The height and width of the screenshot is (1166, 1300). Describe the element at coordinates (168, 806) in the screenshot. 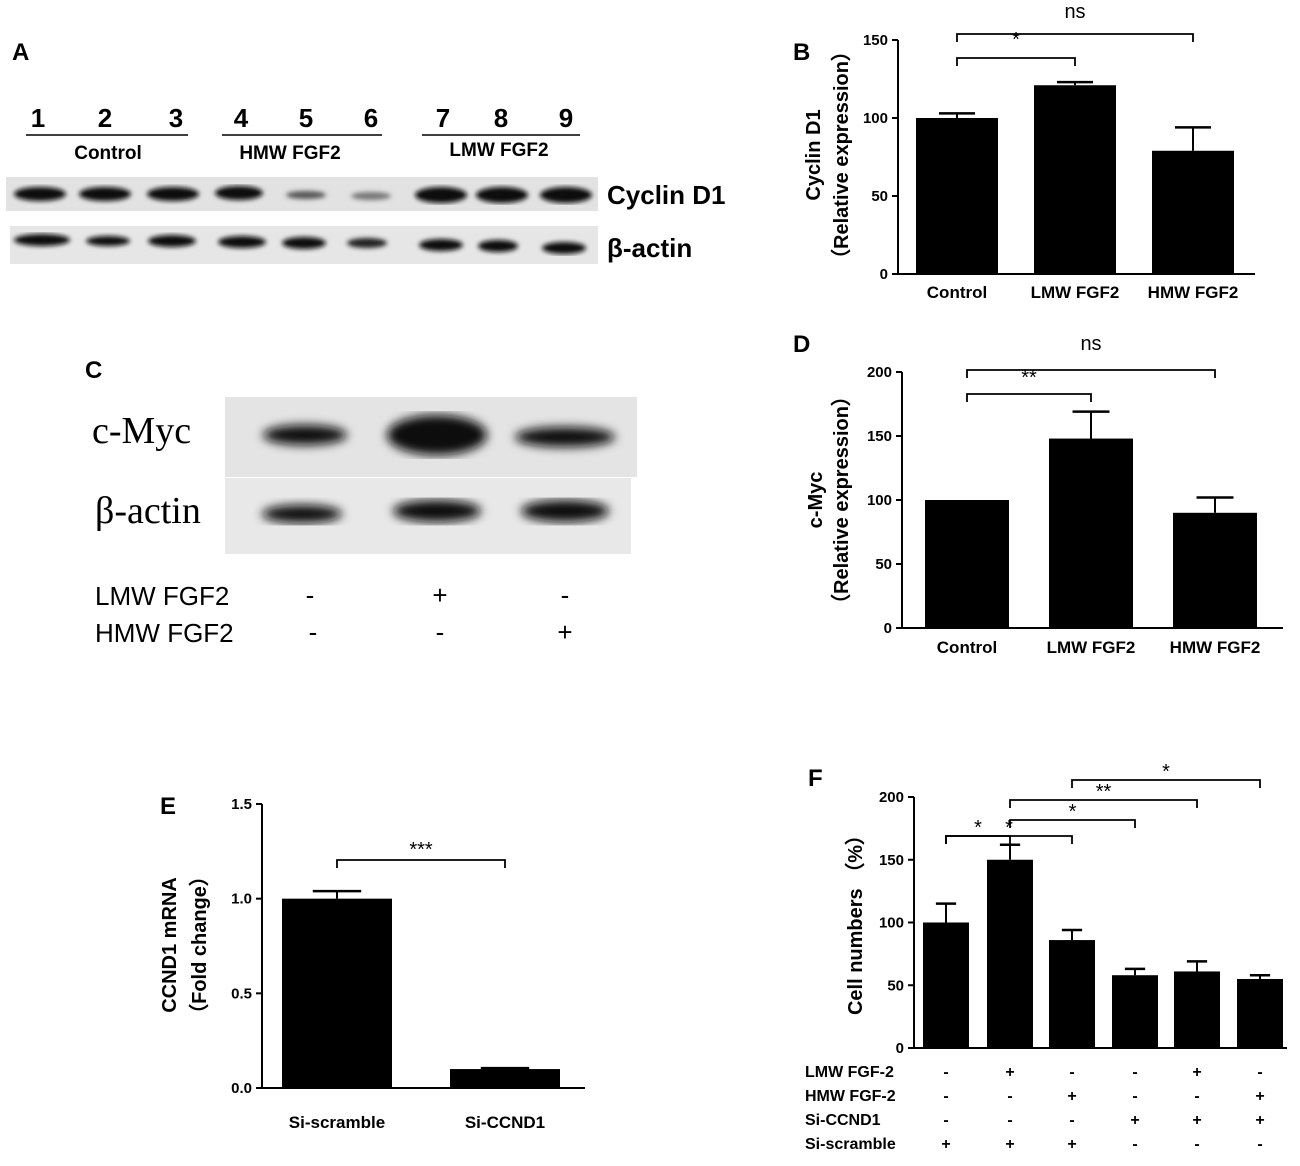

I see `panel-label-e: E` at that location.